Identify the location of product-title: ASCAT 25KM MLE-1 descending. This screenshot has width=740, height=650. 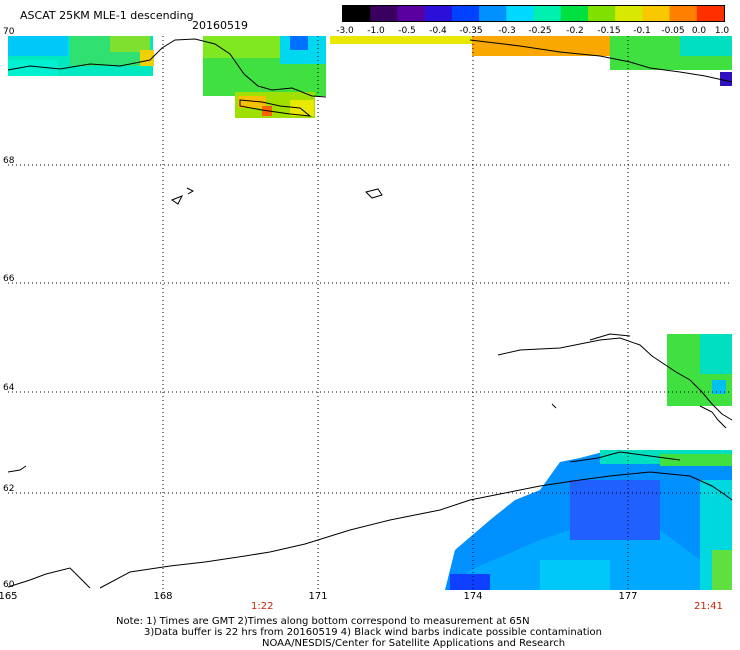
(107, 15).